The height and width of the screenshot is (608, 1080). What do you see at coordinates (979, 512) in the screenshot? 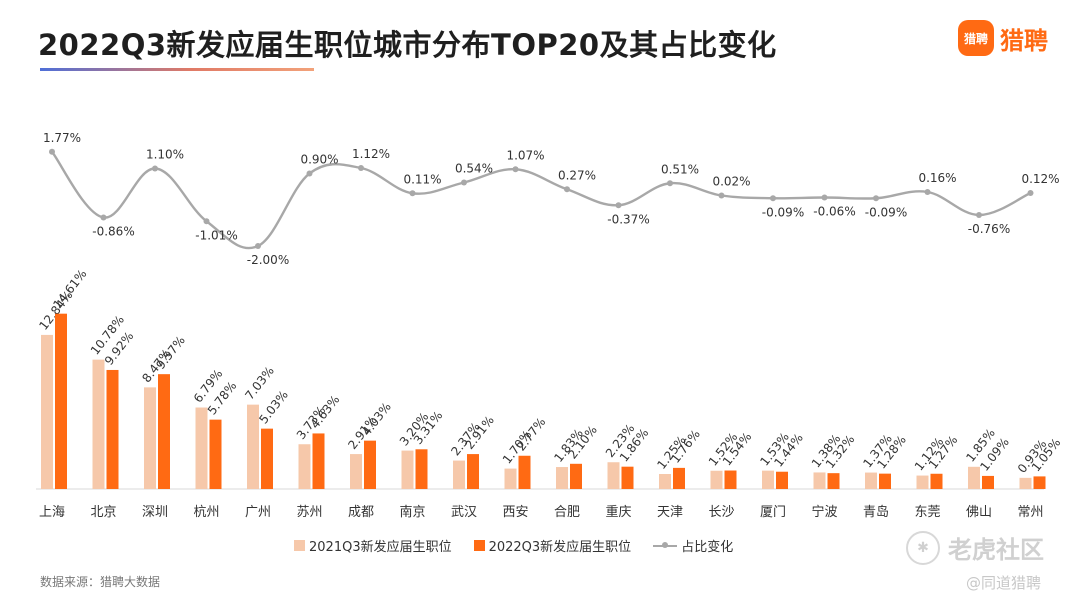
I see `category-label-18: 佛山` at bounding box center [979, 512].